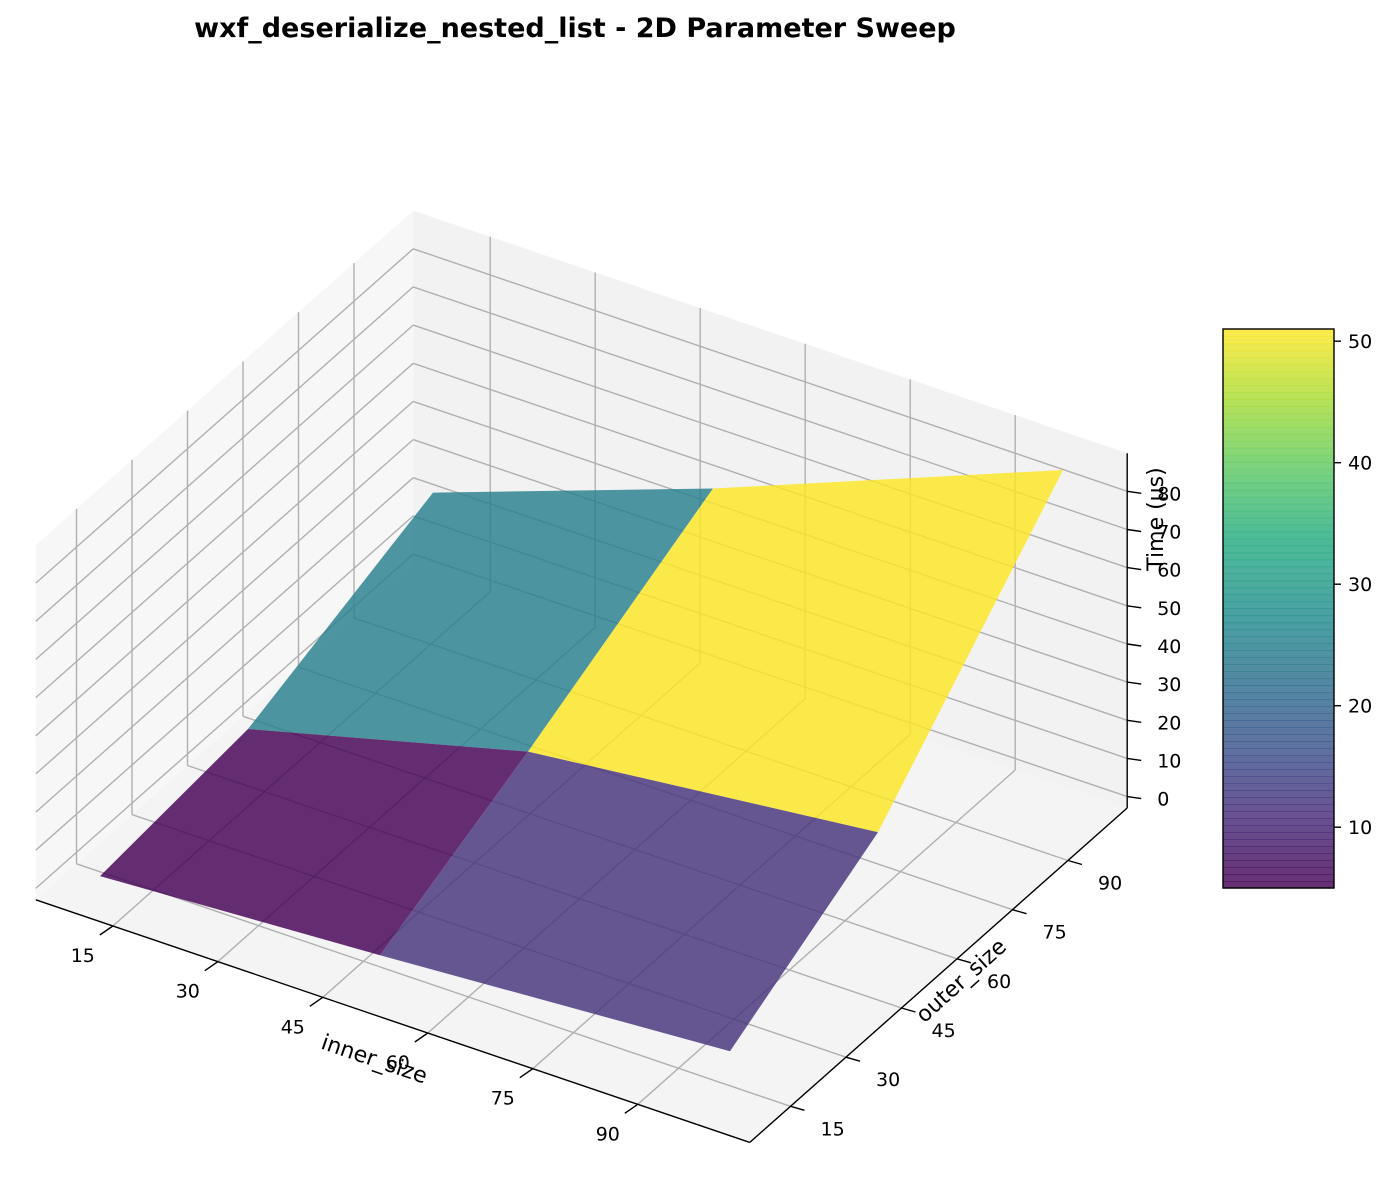 Image resolution: width=1390 pixels, height=1184 pixels. Describe the element at coordinates (938, 975) in the screenshot. I see `y-axis-line` at that location.